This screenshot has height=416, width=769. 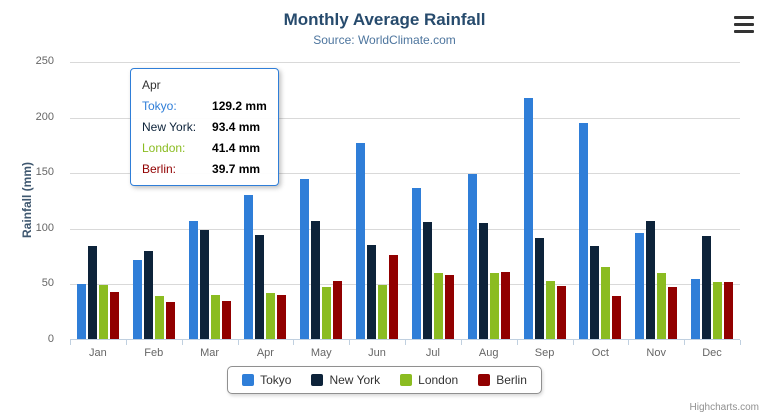 I want to click on bar-new-york-oct, so click(x=595, y=292).